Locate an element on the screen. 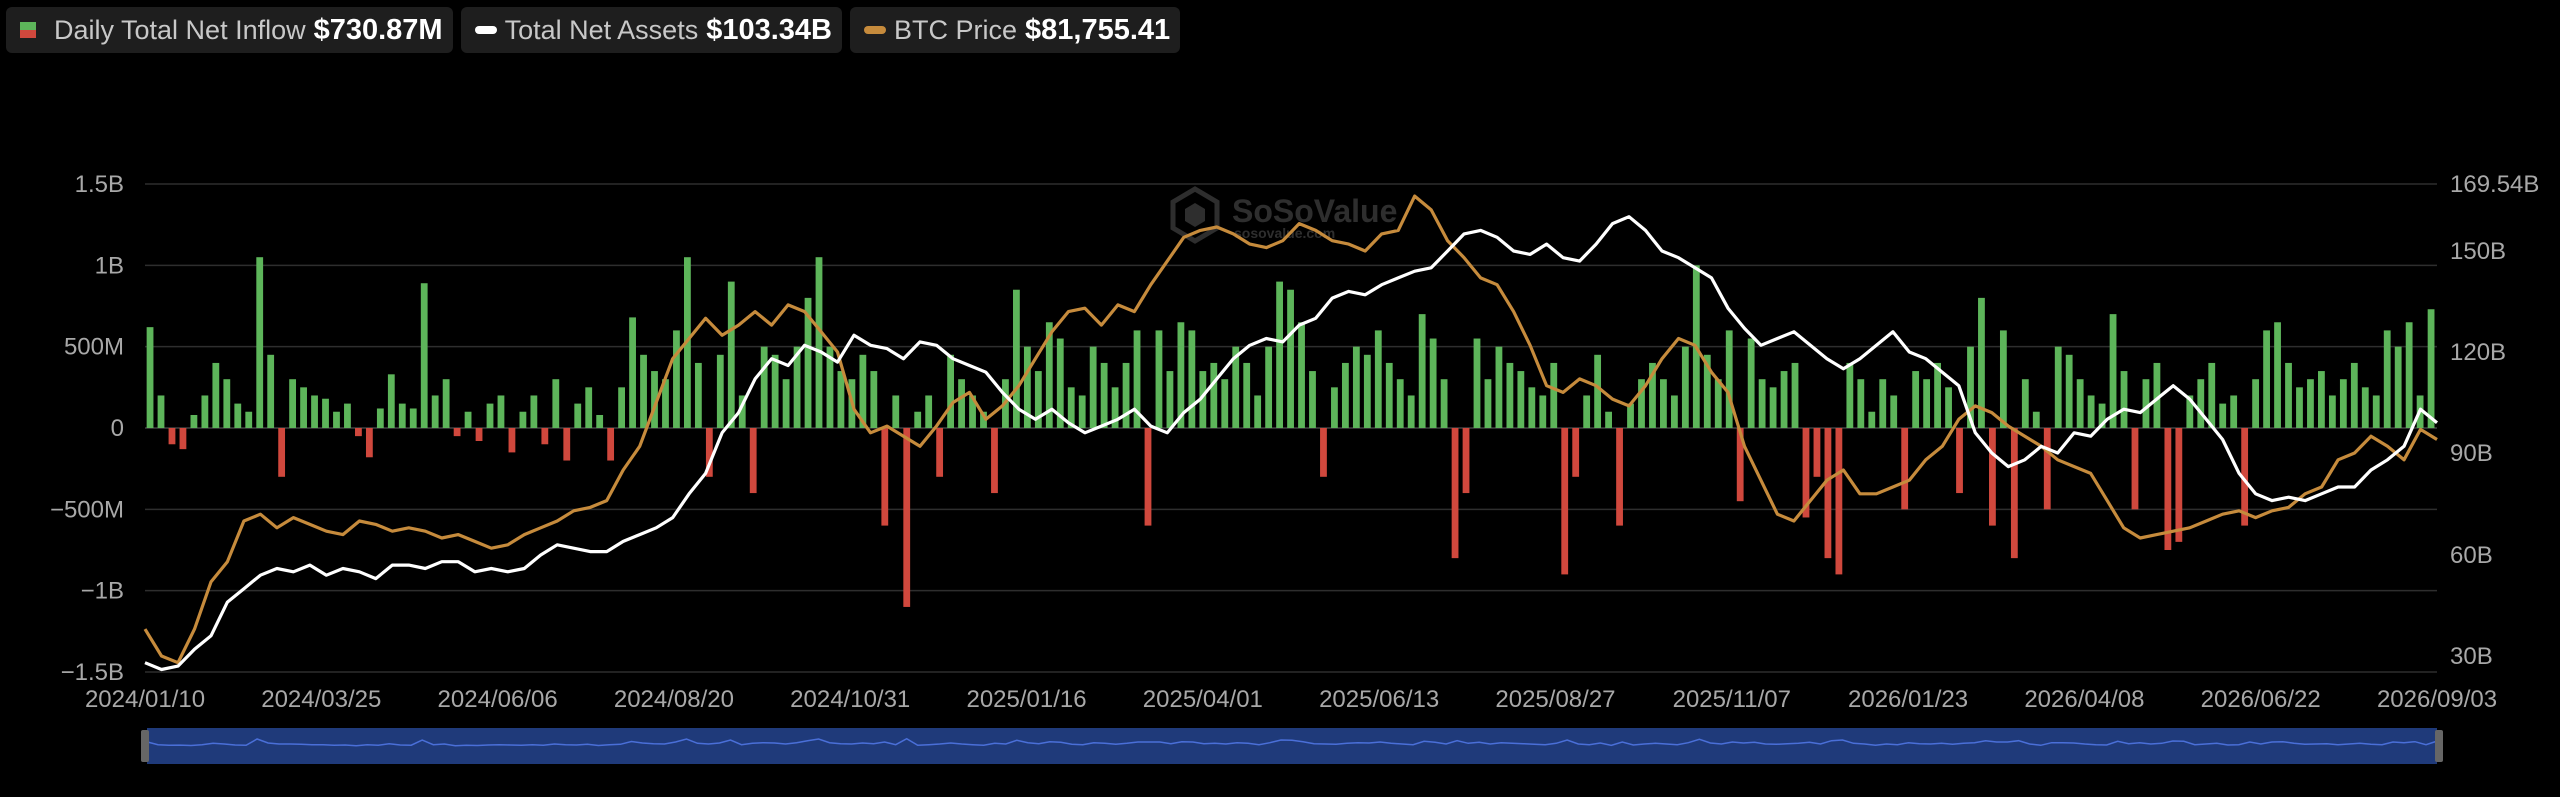 This screenshot has height=797, width=2560. legend-item-total-net-assets: Total Net Assets $103.34B is located at coordinates (651, 30).